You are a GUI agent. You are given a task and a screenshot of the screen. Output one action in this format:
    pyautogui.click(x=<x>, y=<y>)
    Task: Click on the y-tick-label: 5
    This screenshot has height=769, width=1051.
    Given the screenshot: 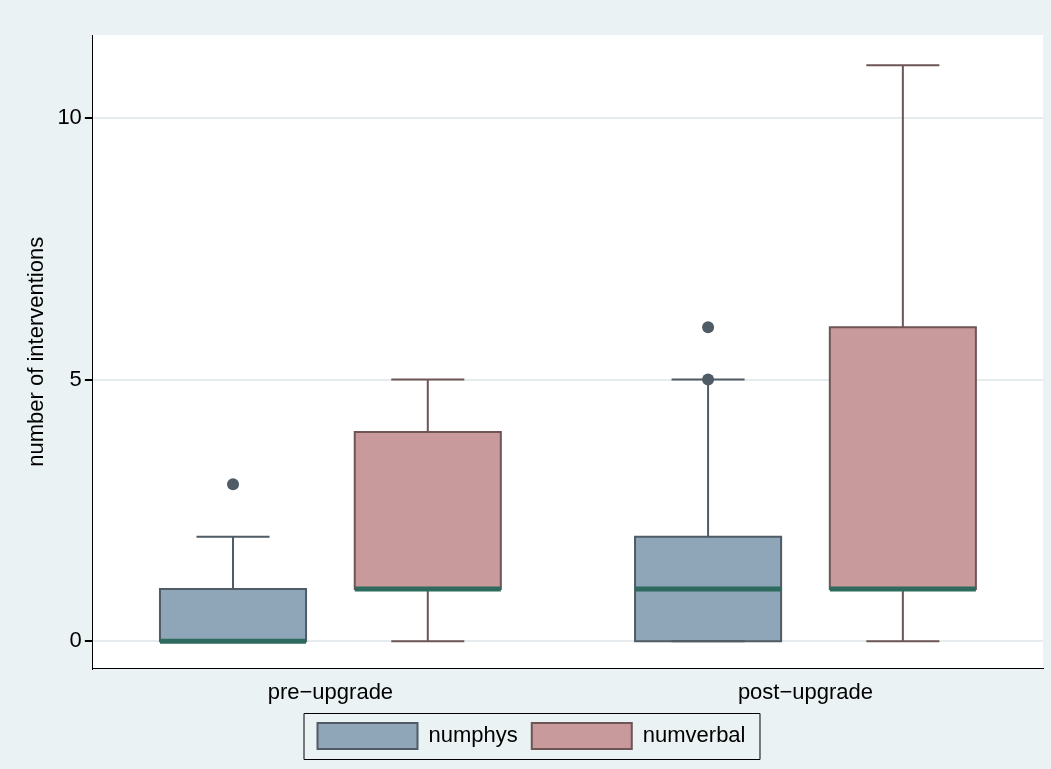 What is the action you would take?
    pyautogui.click(x=75, y=378)
    